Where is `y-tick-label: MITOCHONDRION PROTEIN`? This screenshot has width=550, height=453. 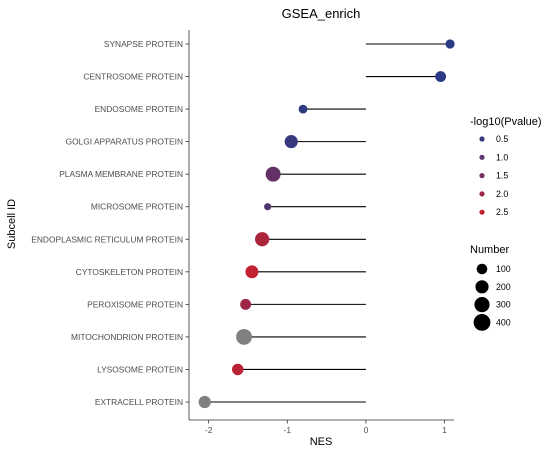
y-tick-label: MITOCHONDRION PROTEIN is located at coordinates (127, 337).